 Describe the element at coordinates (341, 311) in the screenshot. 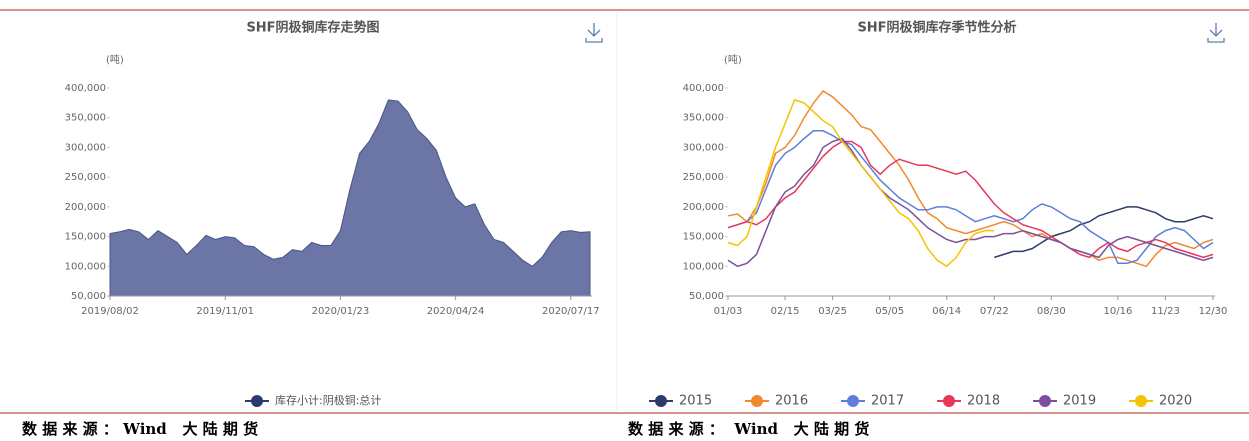

I see `x-tick-label: 2020/01/23` at that location.